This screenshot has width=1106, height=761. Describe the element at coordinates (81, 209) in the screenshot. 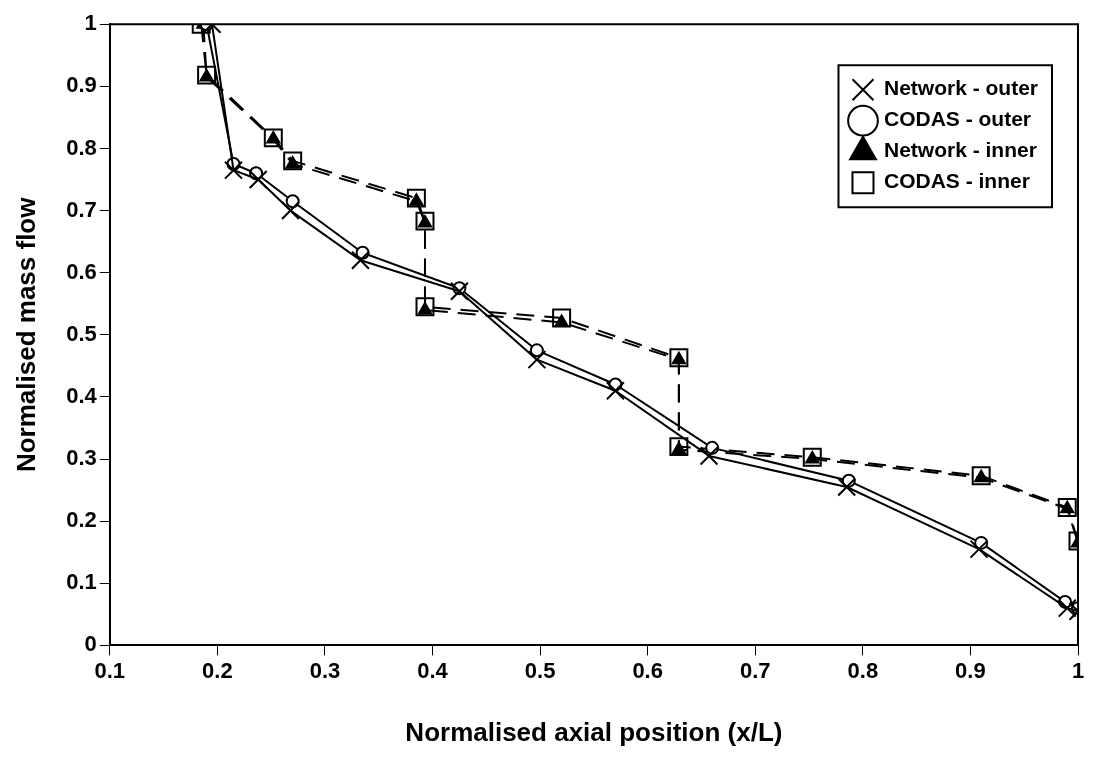

I see `y-tick-label: 0.7` at that location.